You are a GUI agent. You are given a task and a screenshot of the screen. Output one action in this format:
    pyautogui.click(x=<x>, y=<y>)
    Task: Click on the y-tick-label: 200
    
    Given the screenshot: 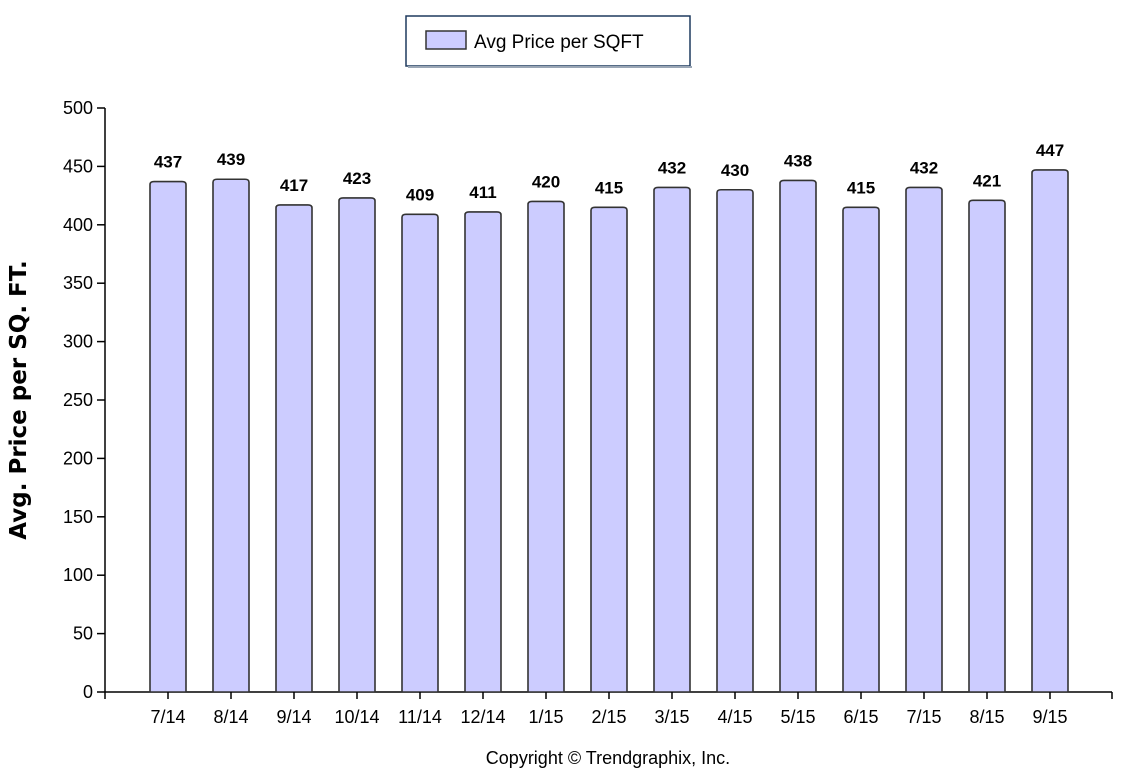 What is the action you would take?
    pyautogui.click(x=78, y=458)
    